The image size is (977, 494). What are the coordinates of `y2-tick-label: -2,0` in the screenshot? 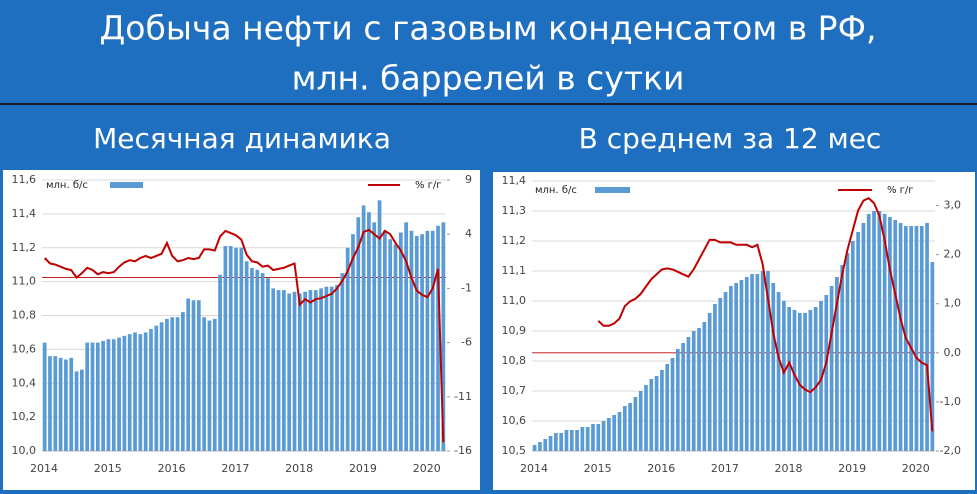 It's located at (950, 450).